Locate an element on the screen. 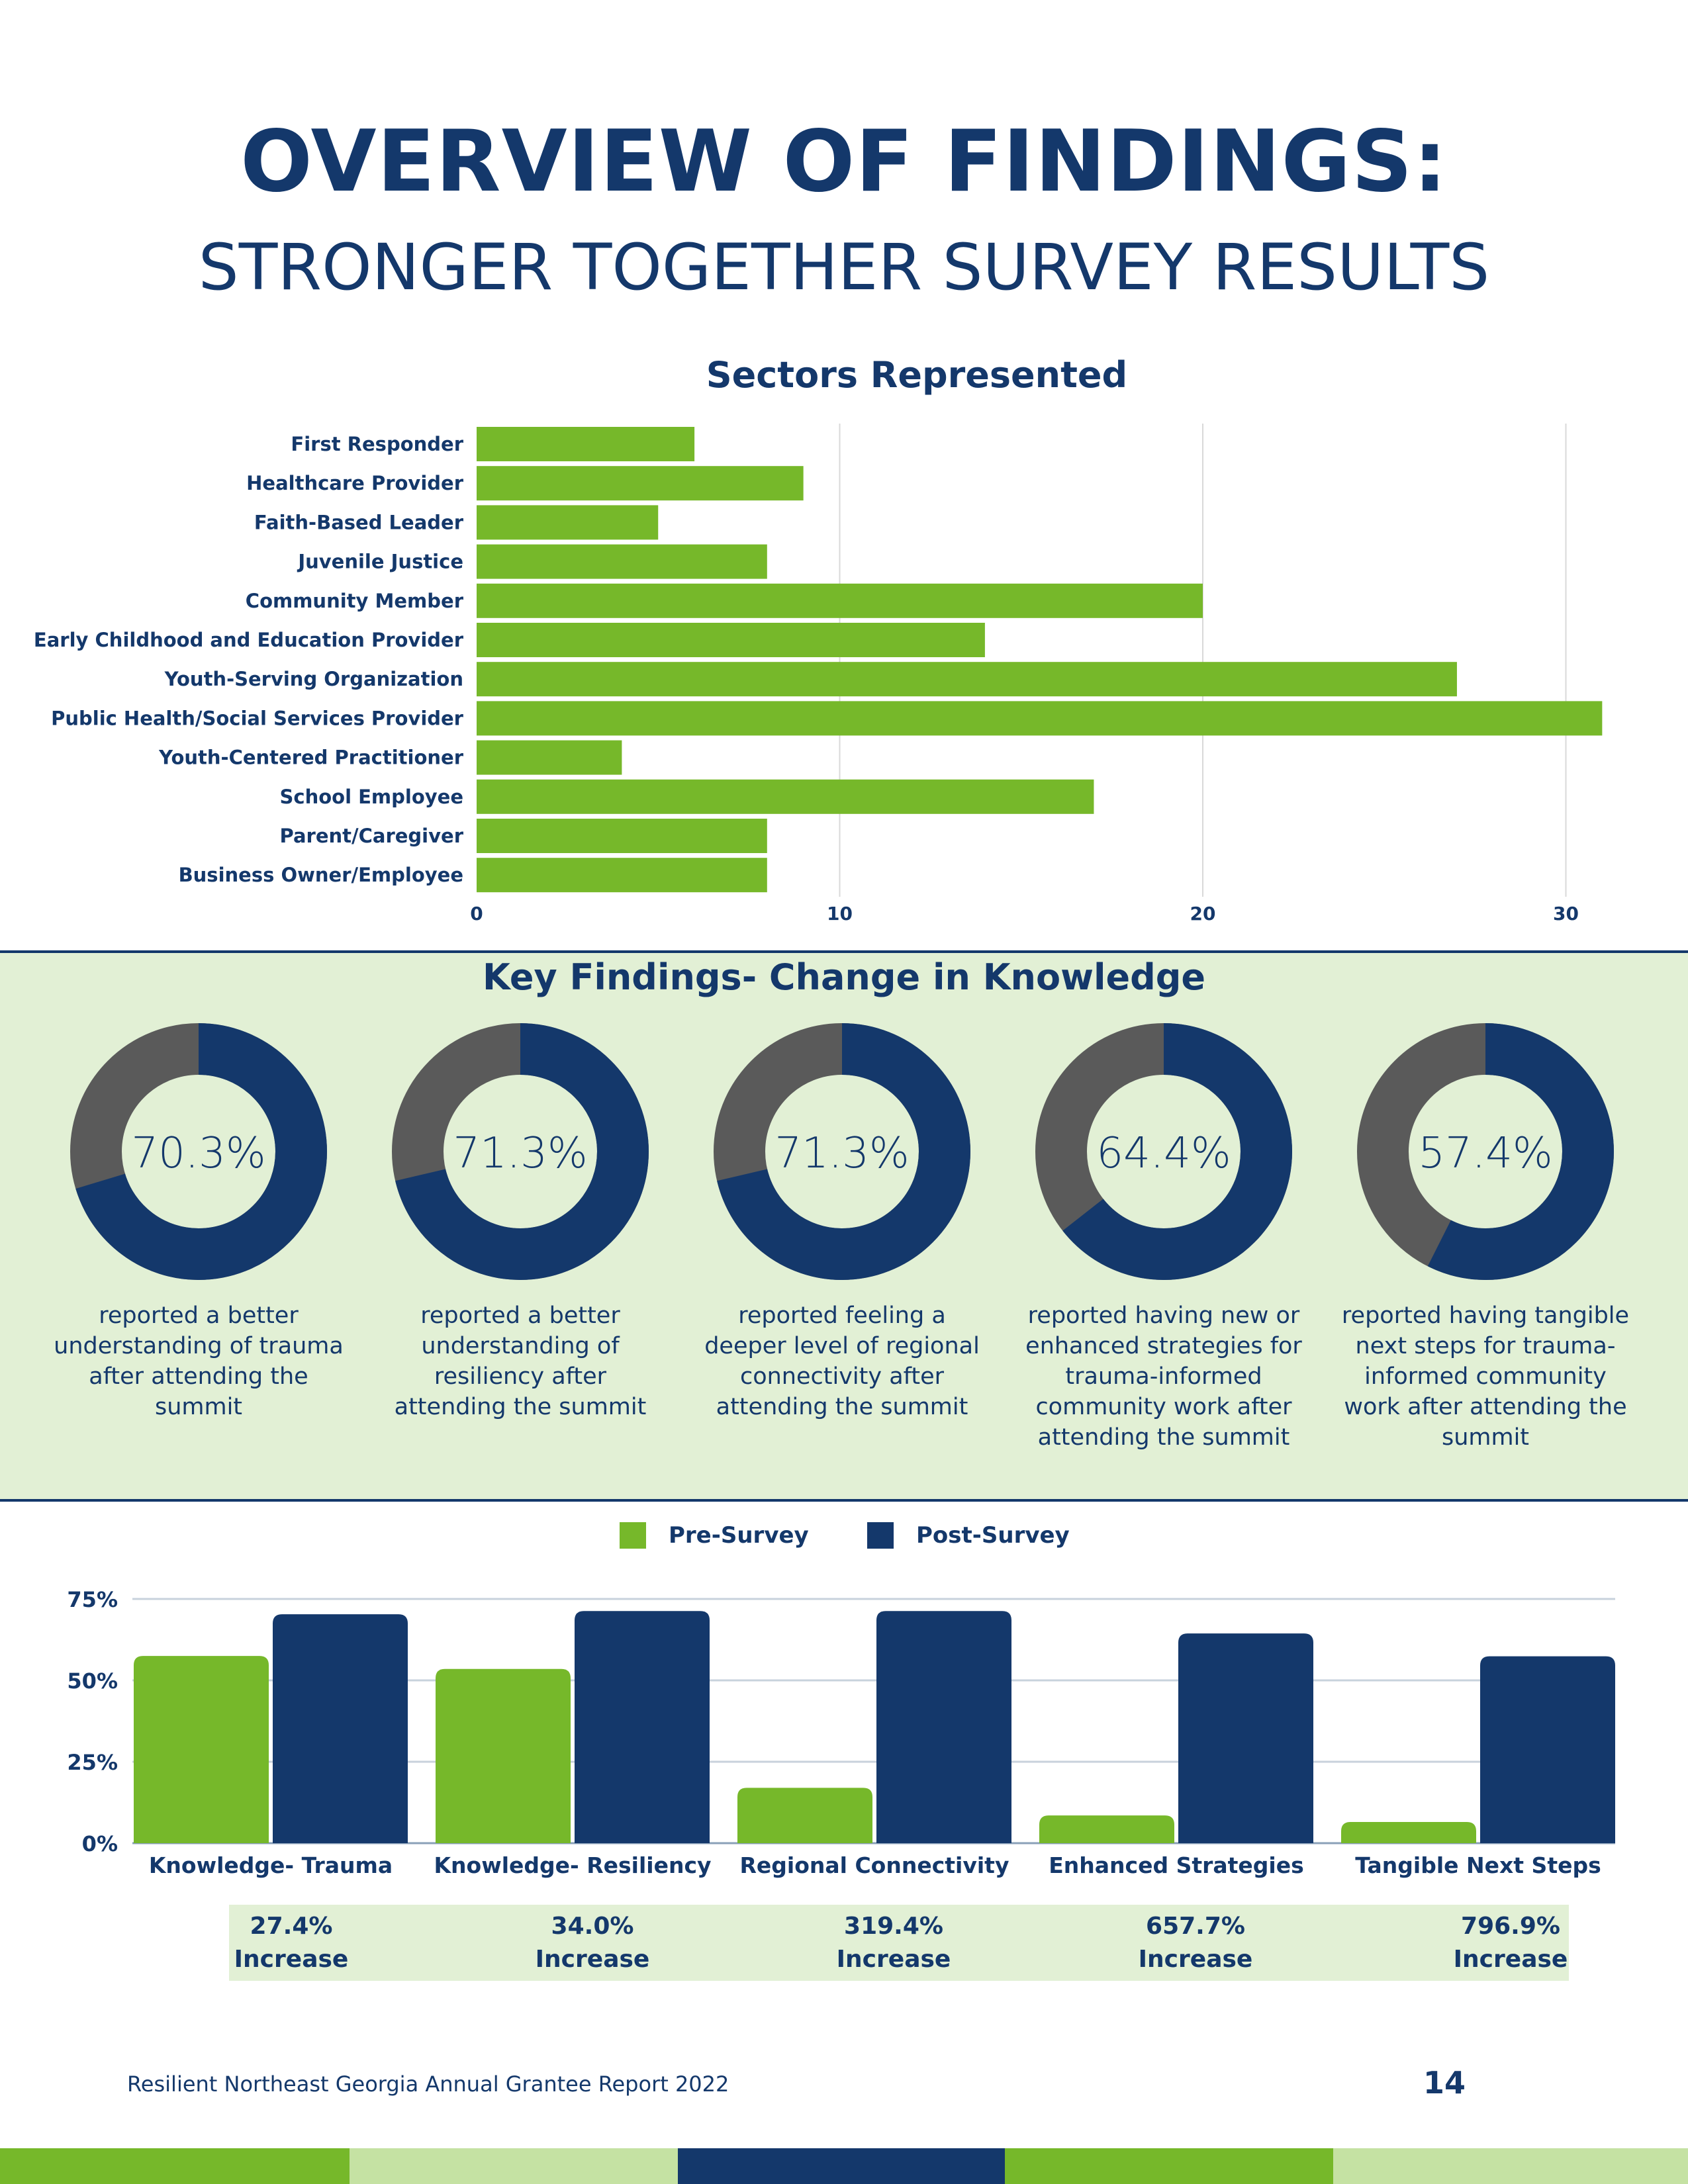  increase-item: 27.4% Increase is located at coordinates (291, 1943).